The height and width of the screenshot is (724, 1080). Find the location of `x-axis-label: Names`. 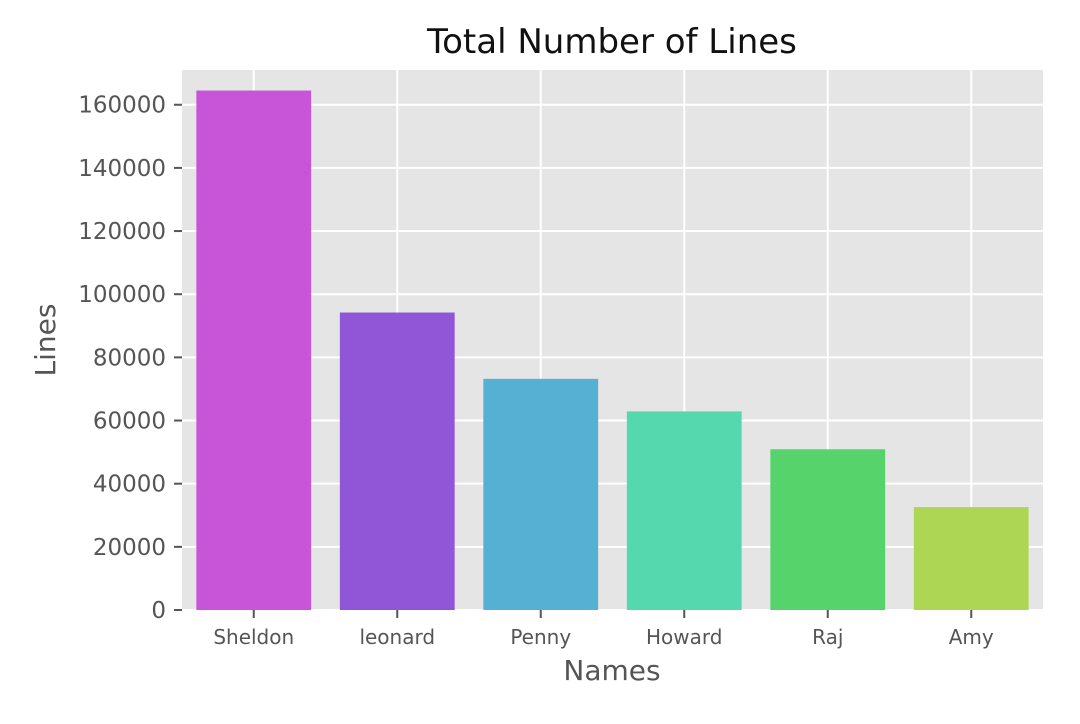

x-axis-label: Names is located at coordinates (611, 670).